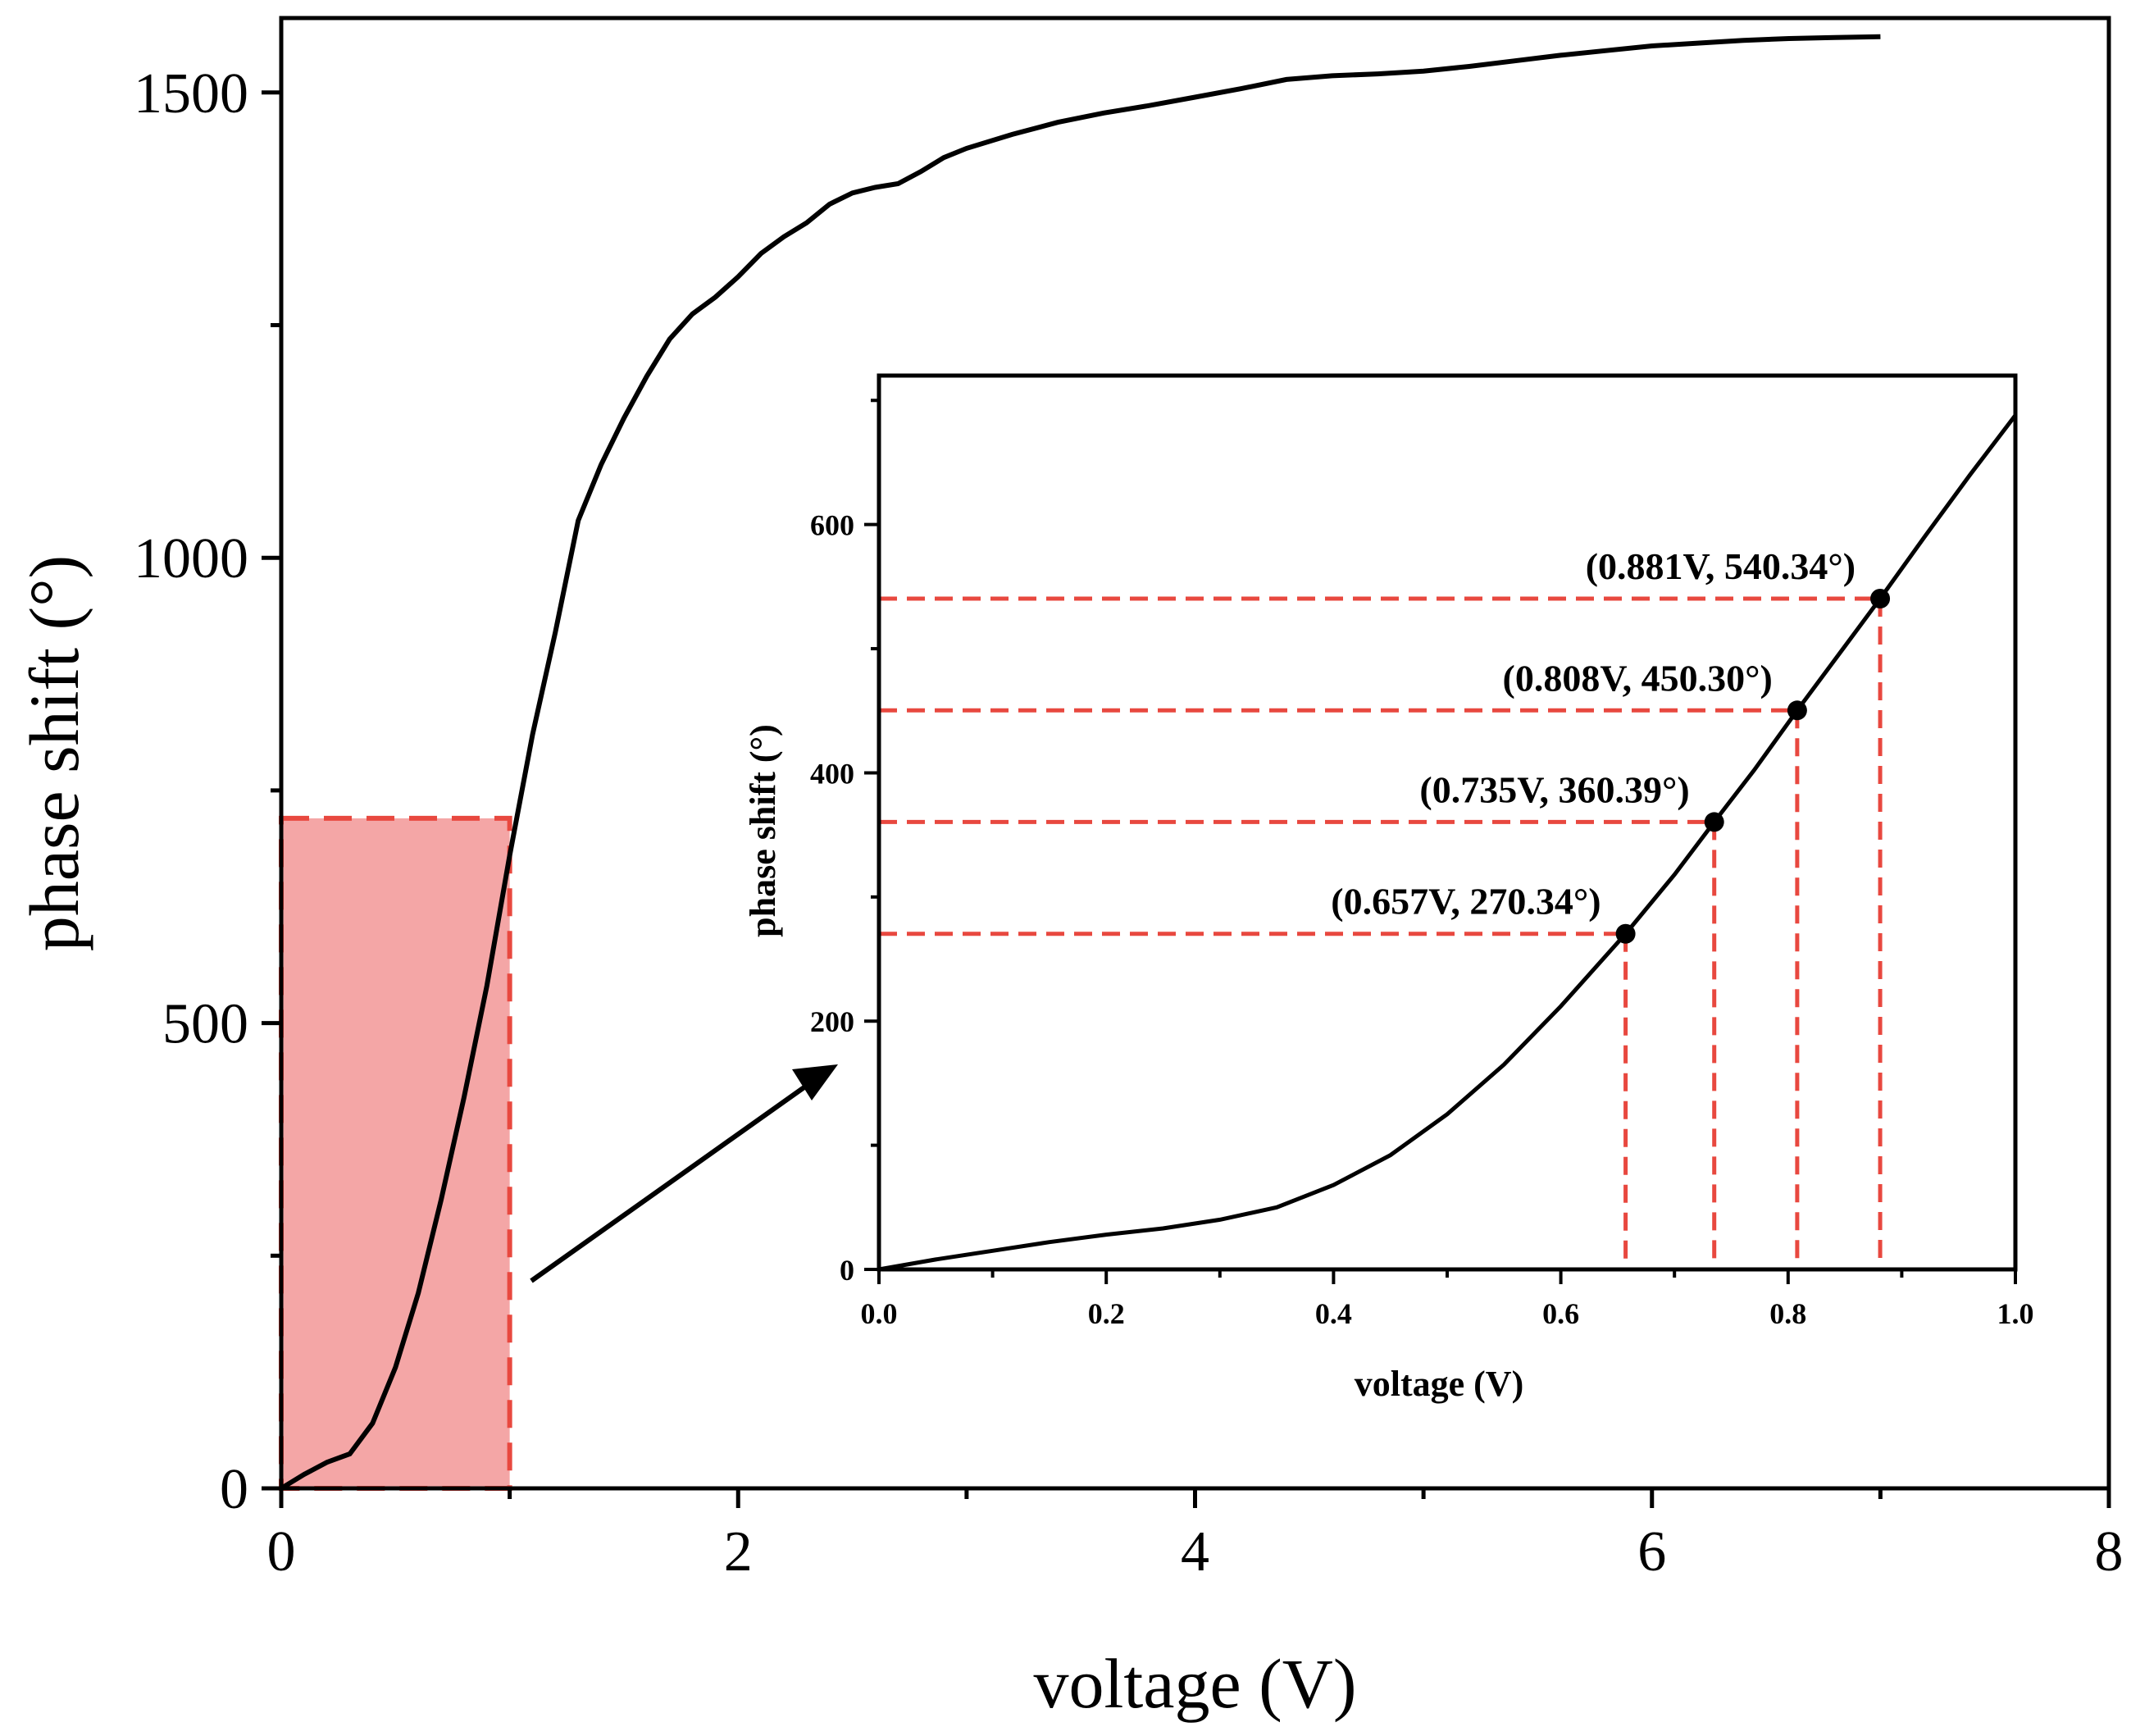 The height and width of the screenshot is (1736, 2131). I want to click on data-point-label: (0.657V, 270.34°), so click(1466, 902).